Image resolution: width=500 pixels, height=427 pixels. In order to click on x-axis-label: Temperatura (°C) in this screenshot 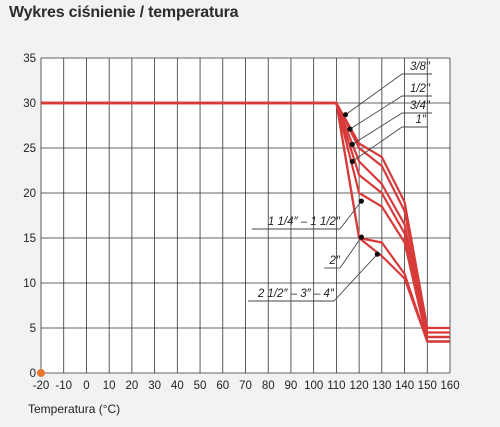, I will do `click(74, 409)`.